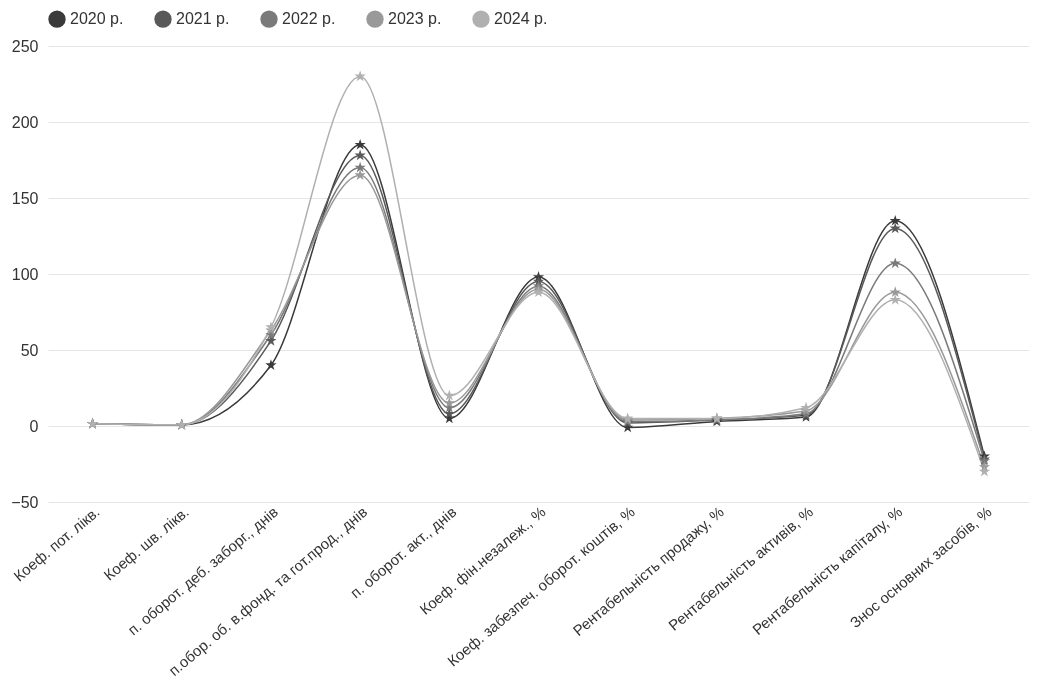 Image resolution: width=1049 pixels, height=689 pixels. What do you see at coordinates (97, 19) in the screenshot?
I see `legend-label: 2020 р.` at bounding box center [97, 19].